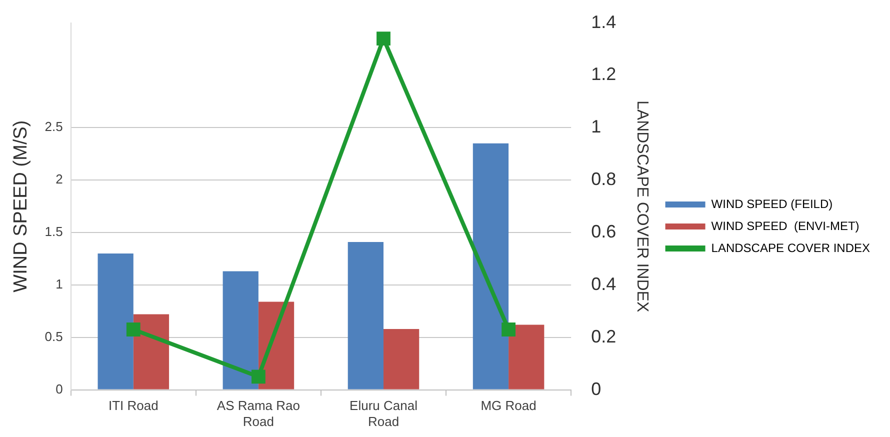 This screenshot has width=890, height=437. What do you see at coordinates (53, 232) in the screenshot?
I see `y-tick-label: 1.5` at bounding box center [53, 232].